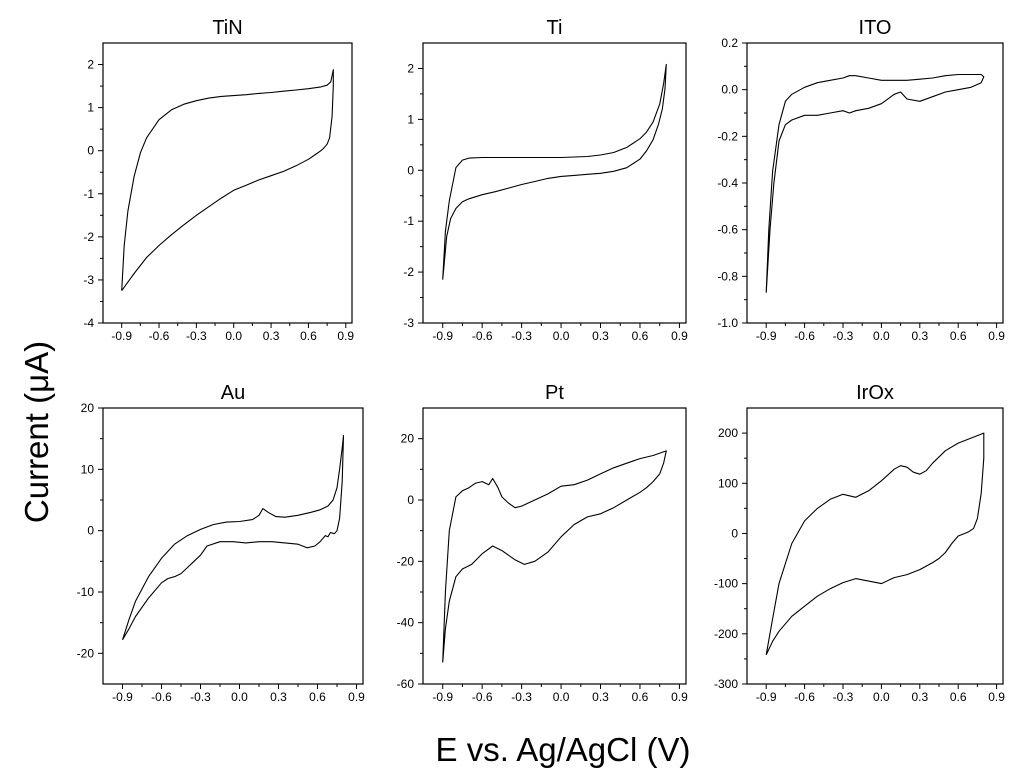 This screenshot has width=1010, height=780. I want to click on panel-title-irox: IrOx, so click(875, 393).